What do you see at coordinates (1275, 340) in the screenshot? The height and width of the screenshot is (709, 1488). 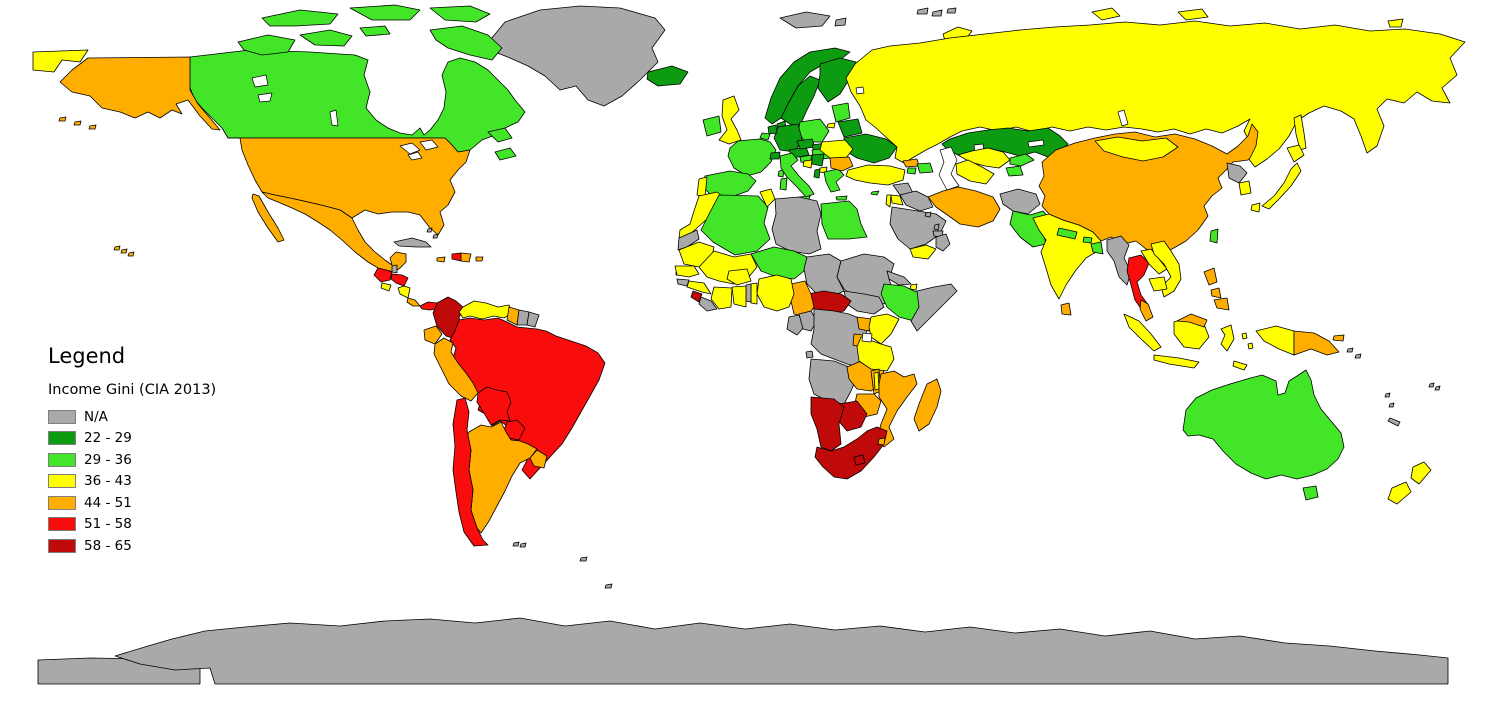 I see `country-indonesia-west-papua` at bounding box center [1275, 340].